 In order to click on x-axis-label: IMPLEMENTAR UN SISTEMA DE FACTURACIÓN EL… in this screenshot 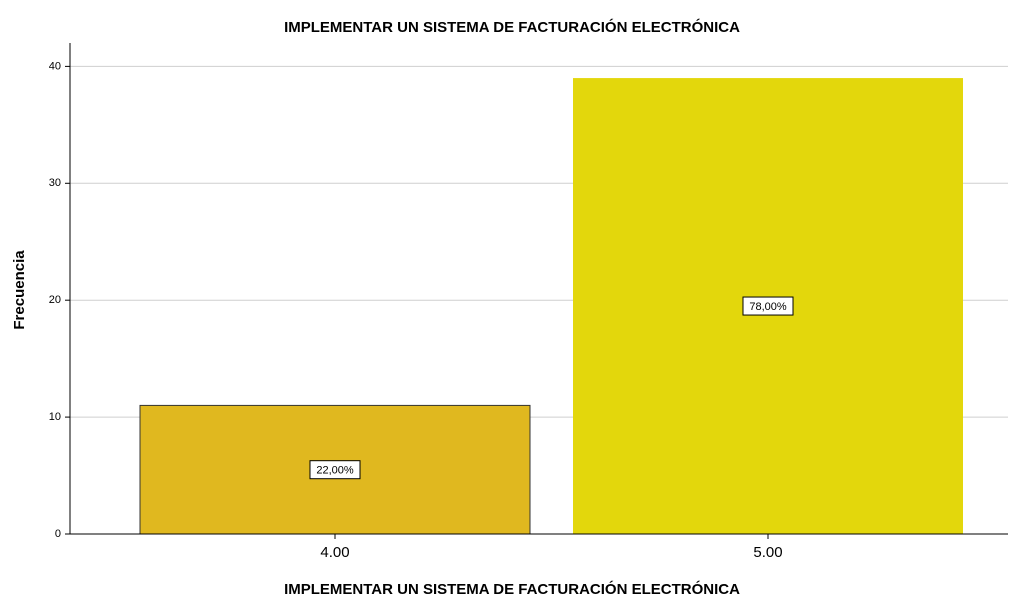, I will do `click(512, 589)`.